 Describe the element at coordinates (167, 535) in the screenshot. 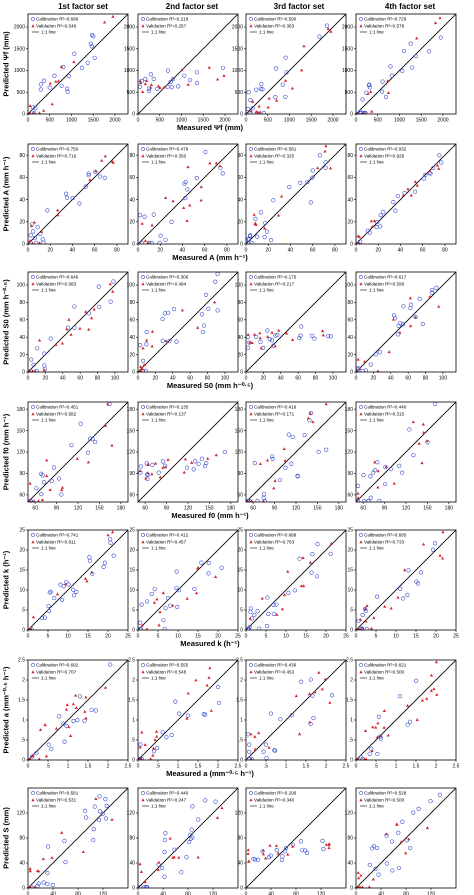

I see `legend-calibration-label: Calibration R²=0.412` at that location.